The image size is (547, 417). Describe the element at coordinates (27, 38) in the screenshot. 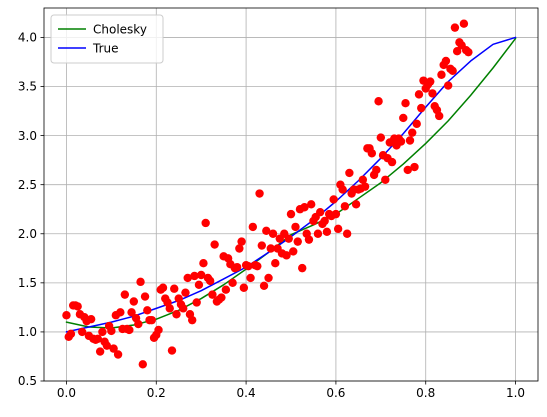

I see `y-tick-label: 4.0` at that location.